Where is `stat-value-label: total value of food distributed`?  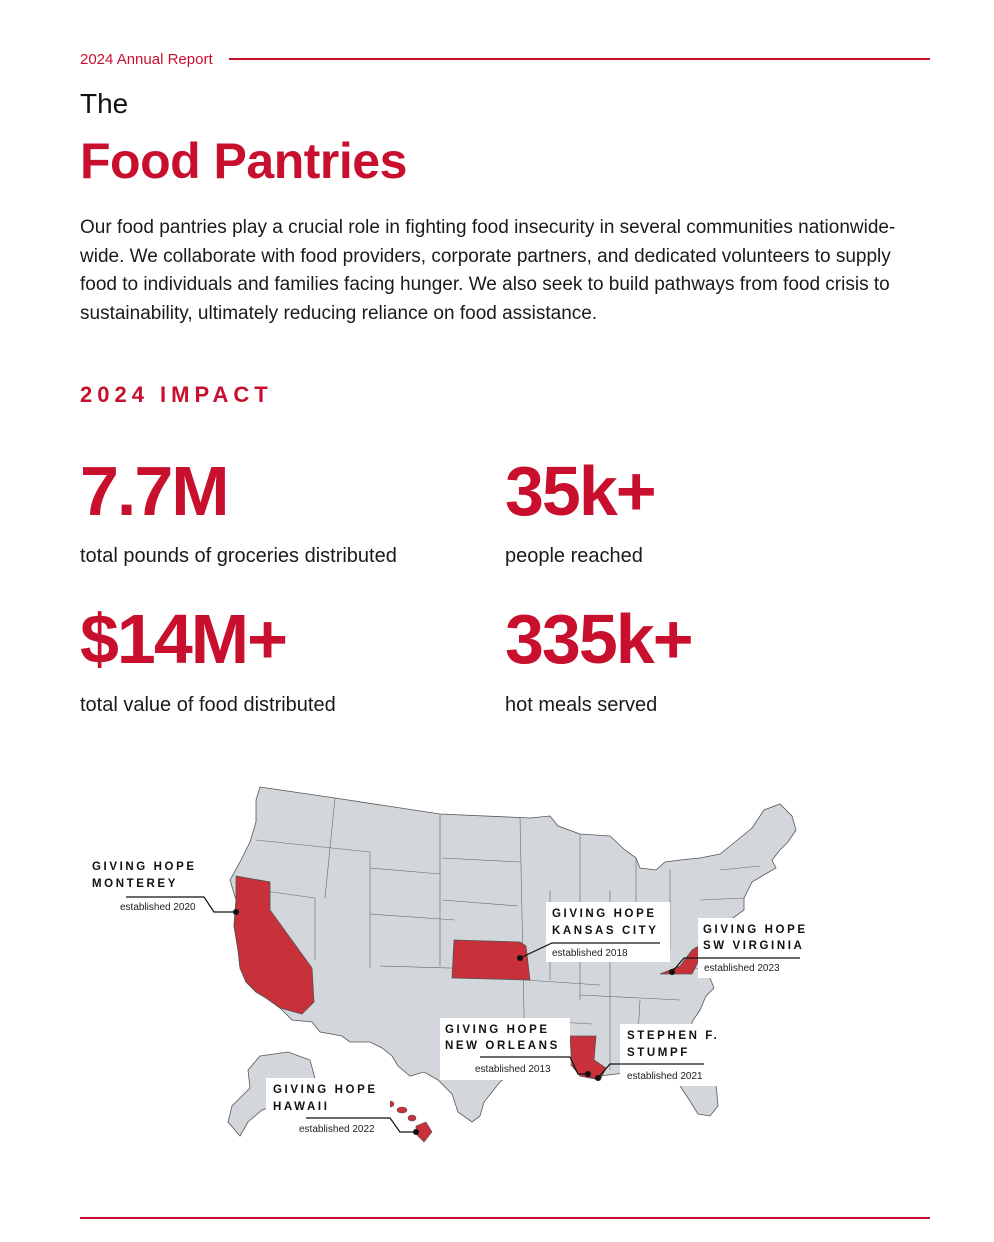
stat-value-label: total value of food distributed is located at coordinates (208, 705).